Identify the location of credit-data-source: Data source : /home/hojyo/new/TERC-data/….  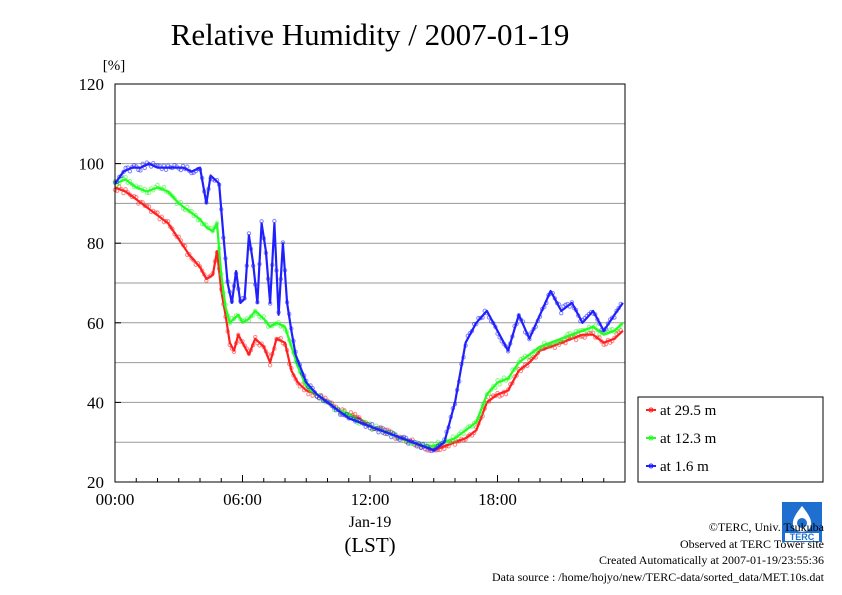
(657, 576).